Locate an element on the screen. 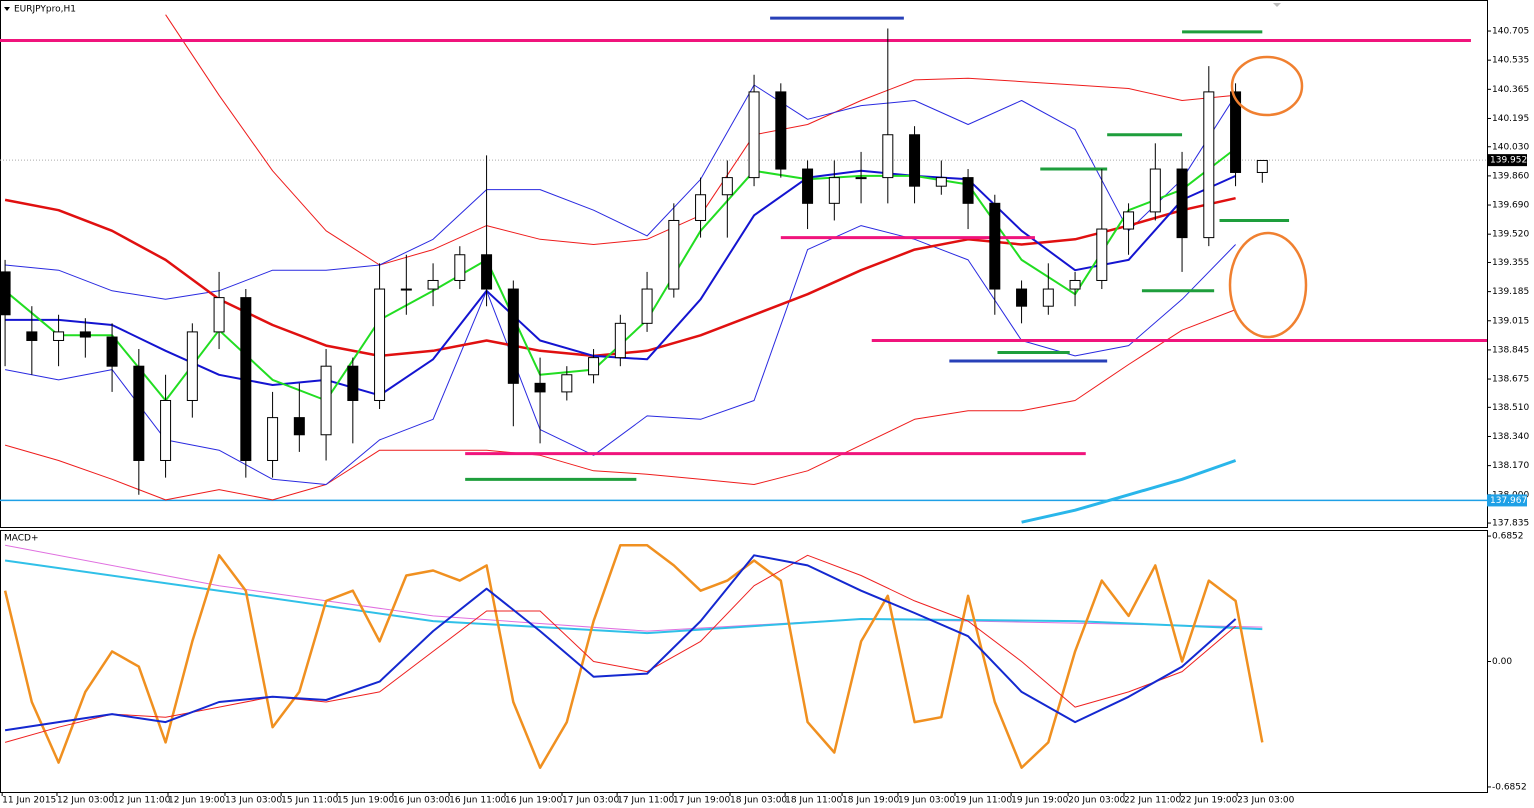 The image size is (1534, 808). panel-menu-arrow is located at coordinates (7, 9).